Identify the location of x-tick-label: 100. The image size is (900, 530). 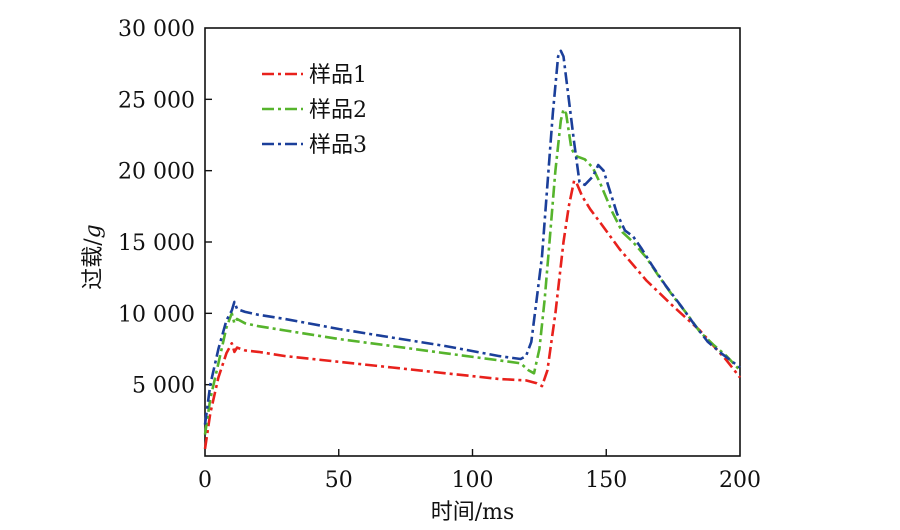
(473, 480).